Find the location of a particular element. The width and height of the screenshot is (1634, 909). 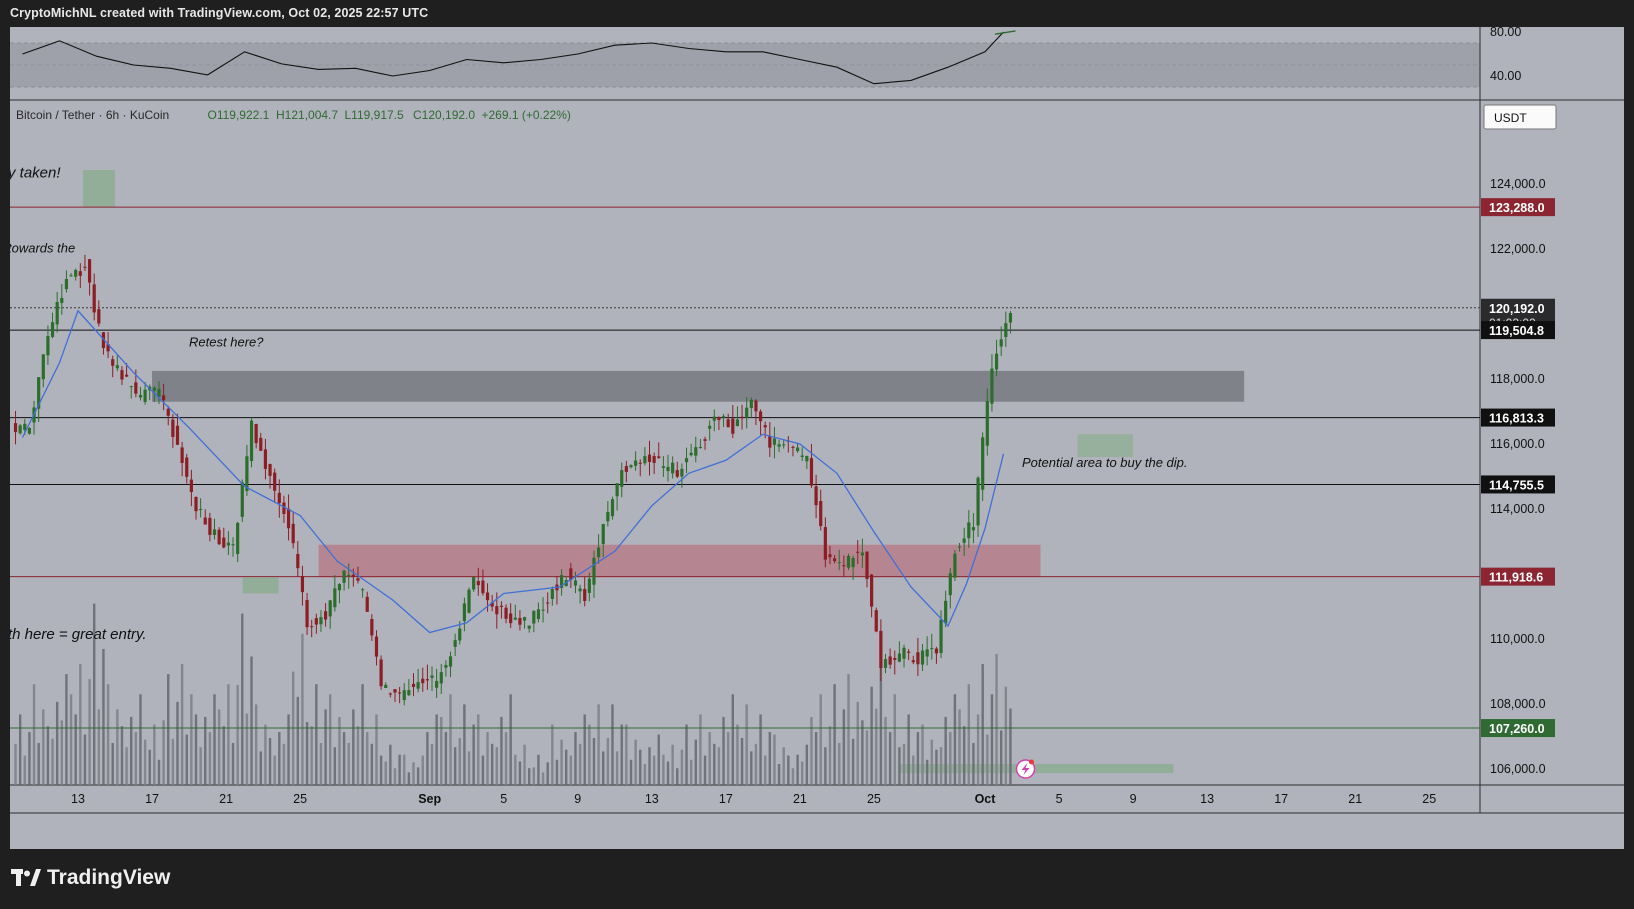

rsi-axis-tick-label: 80.00 is located at coordinates (1505, 33).